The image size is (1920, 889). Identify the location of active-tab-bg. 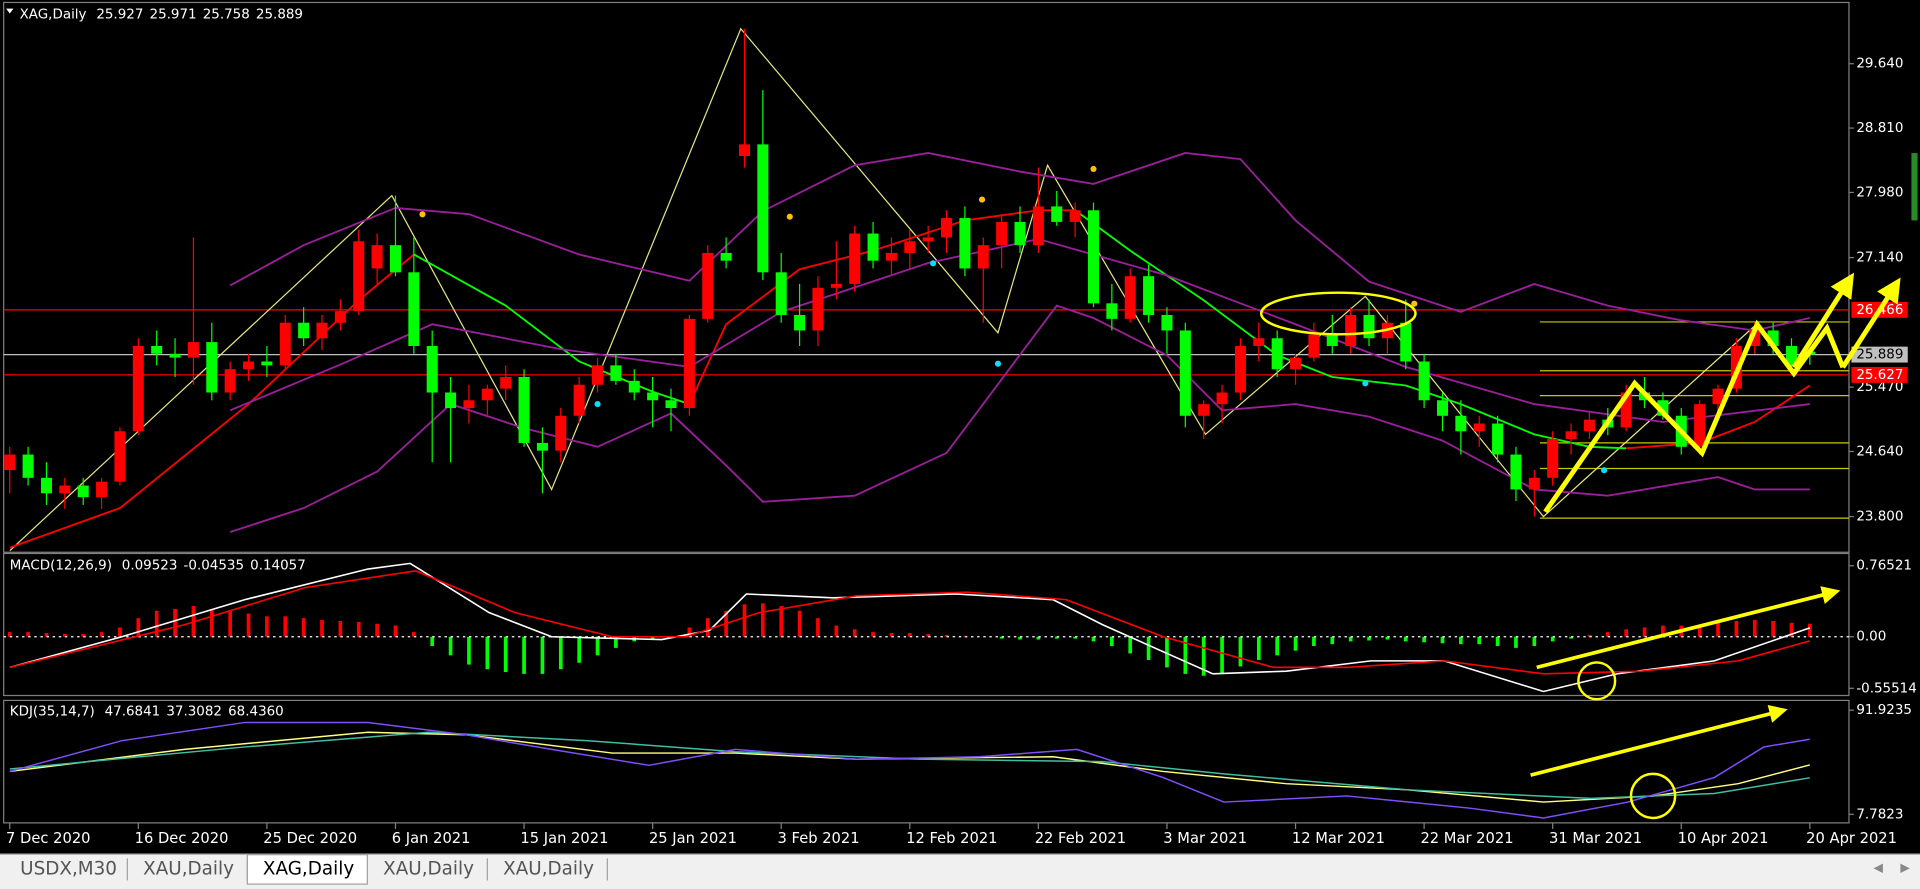
(307, 869).